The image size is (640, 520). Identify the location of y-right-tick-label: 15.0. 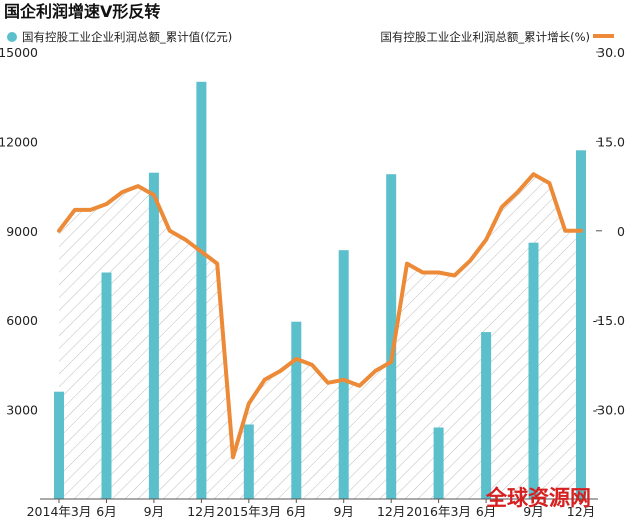
(611, 141).